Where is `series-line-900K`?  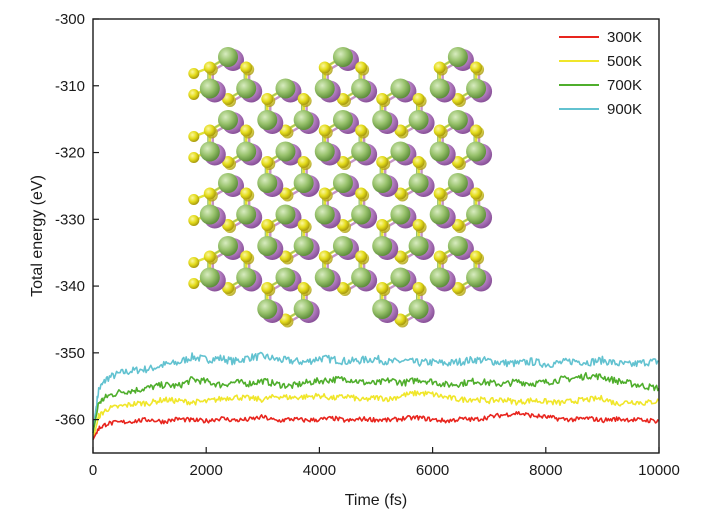
series-line-900K is located at coordinates (376, 390).